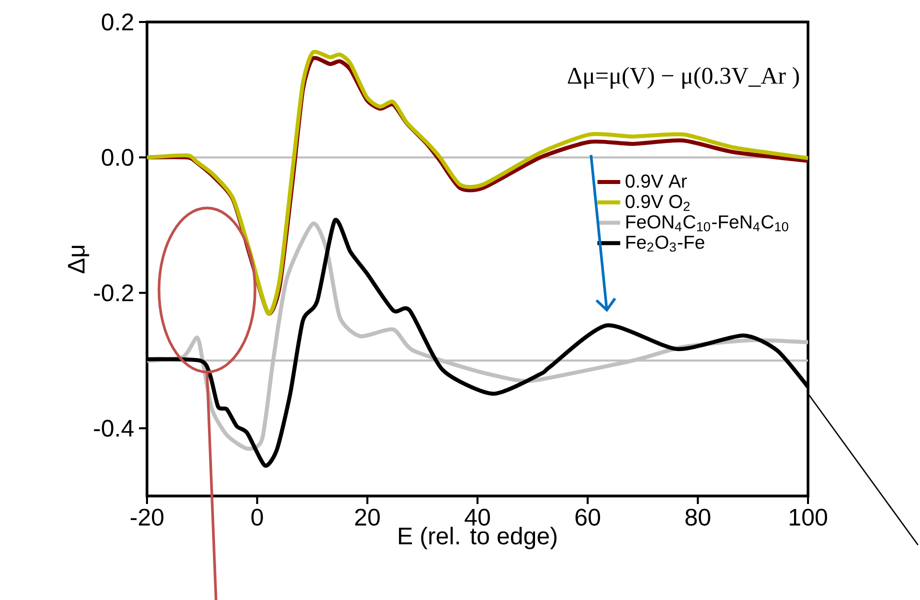 The image size is (920, 600). I want to click on y-tick-label: 0.2, so click(118, 22).